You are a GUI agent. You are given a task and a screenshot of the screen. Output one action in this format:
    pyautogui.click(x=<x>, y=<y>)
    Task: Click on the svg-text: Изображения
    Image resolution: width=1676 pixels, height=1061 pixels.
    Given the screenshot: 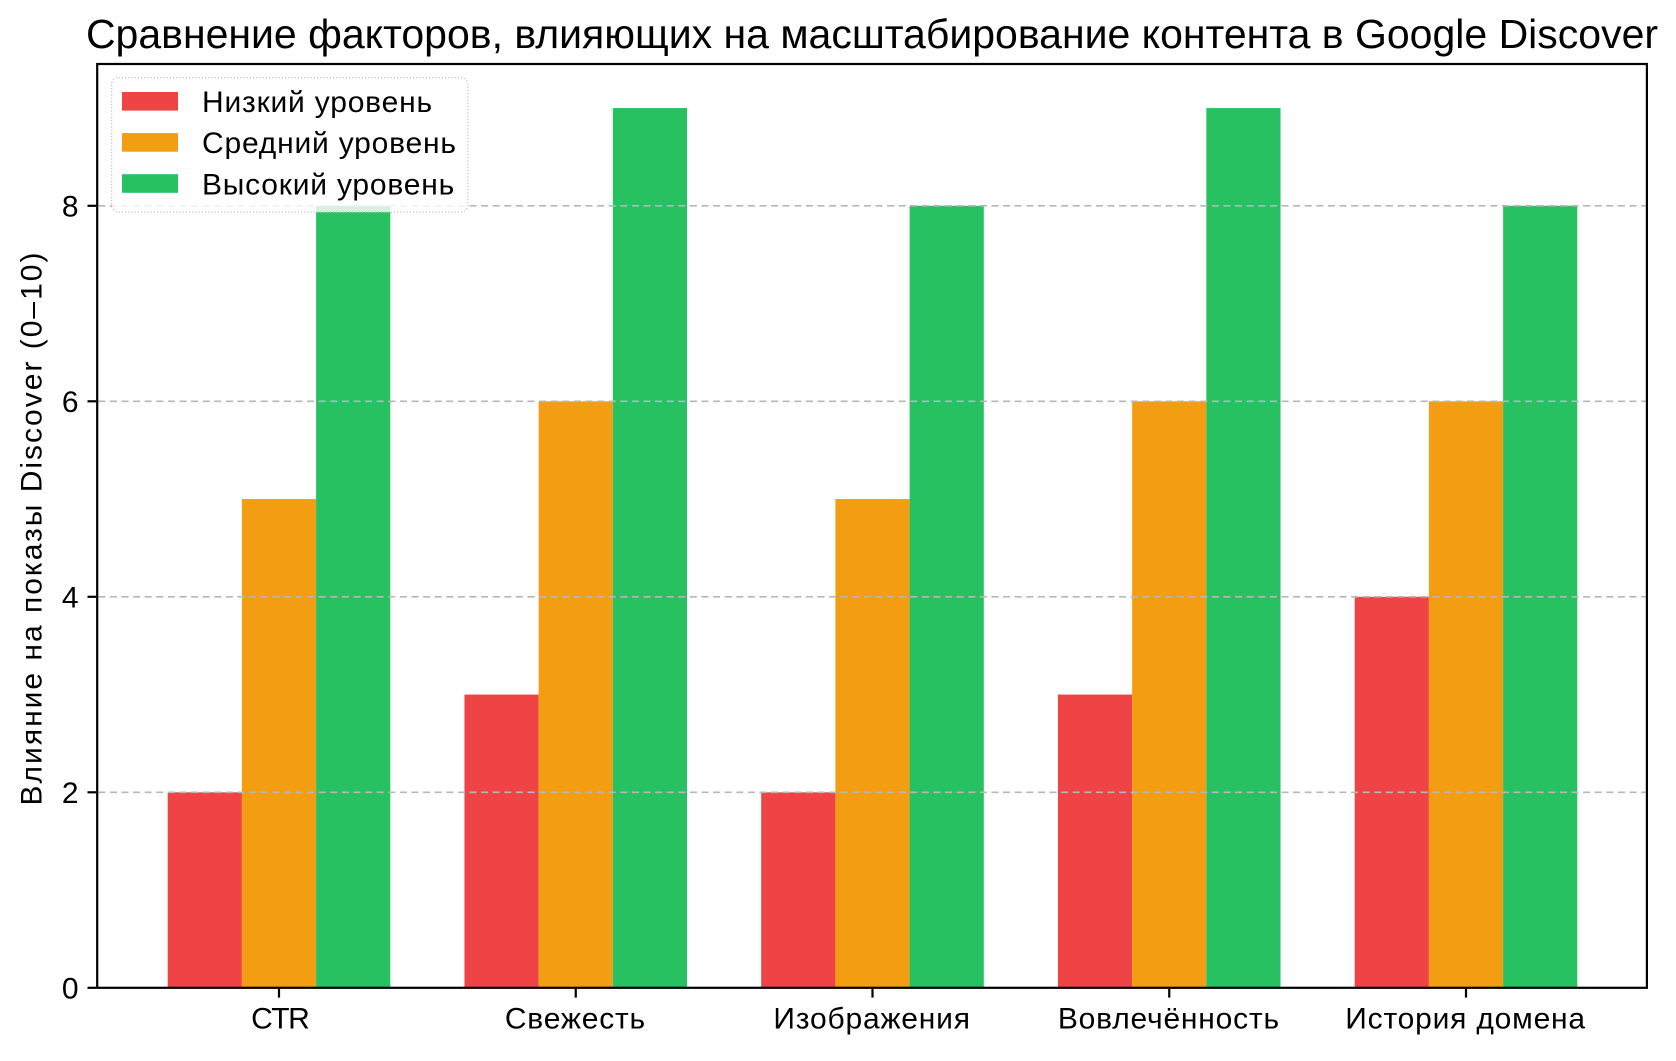 What is the action you would take?
    pyautogui.click(x=871, y=1019)
    